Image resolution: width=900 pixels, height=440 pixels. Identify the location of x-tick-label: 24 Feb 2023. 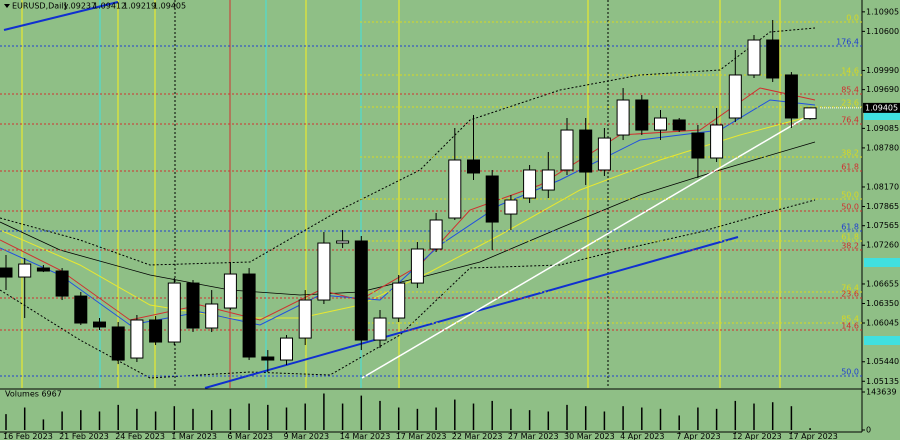
(140, 436).